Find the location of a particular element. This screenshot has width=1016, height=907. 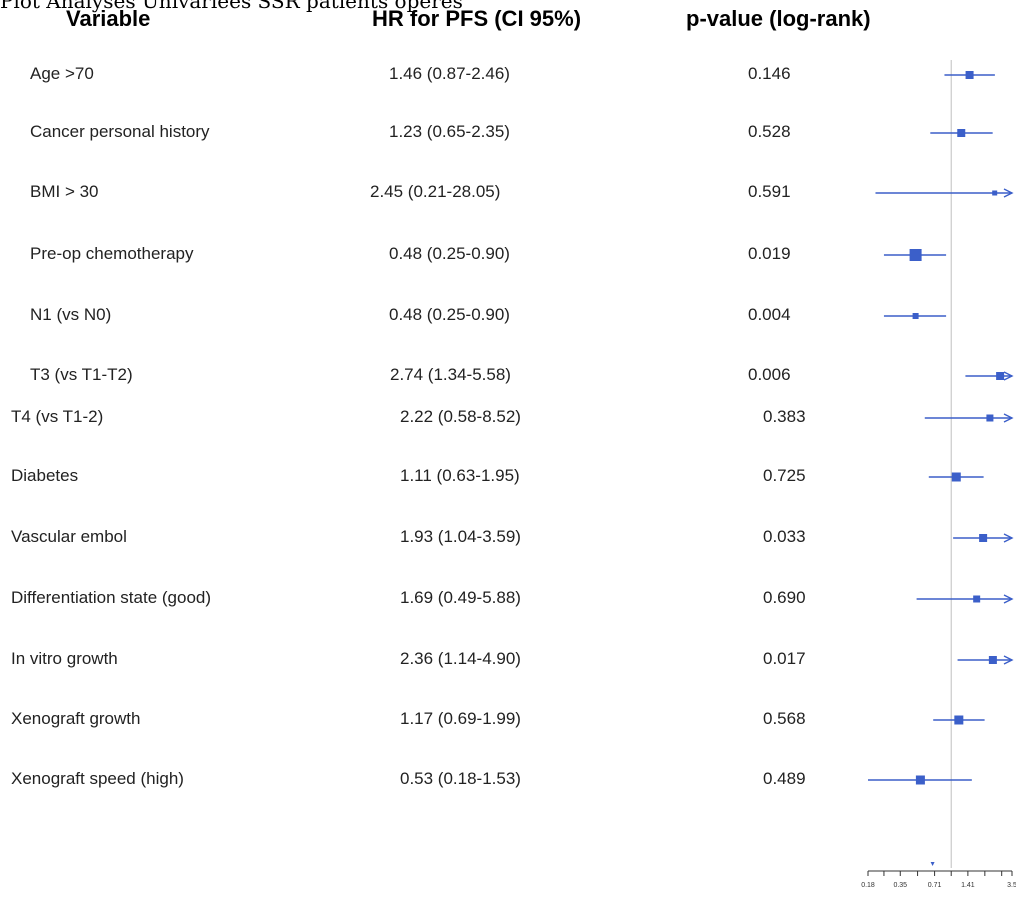

row-variable: Xenograft growth is located at coordinates (76, 718).